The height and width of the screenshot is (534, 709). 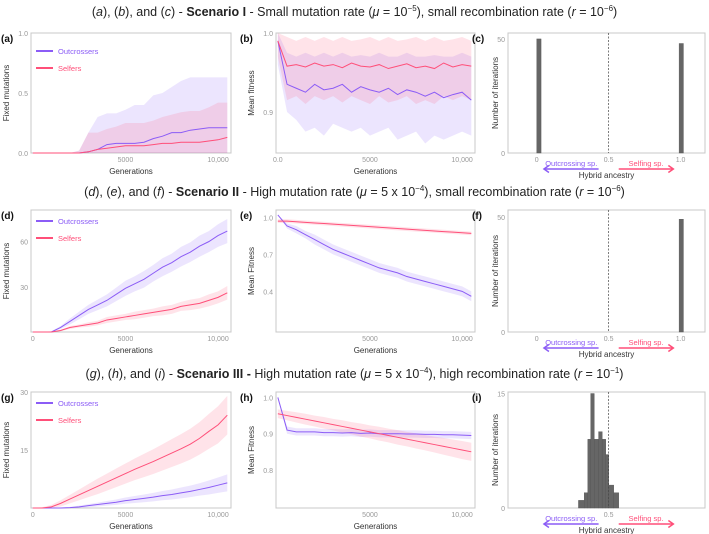 I want to click on y-tick-label: 0.9, so click(x=268, y=435).